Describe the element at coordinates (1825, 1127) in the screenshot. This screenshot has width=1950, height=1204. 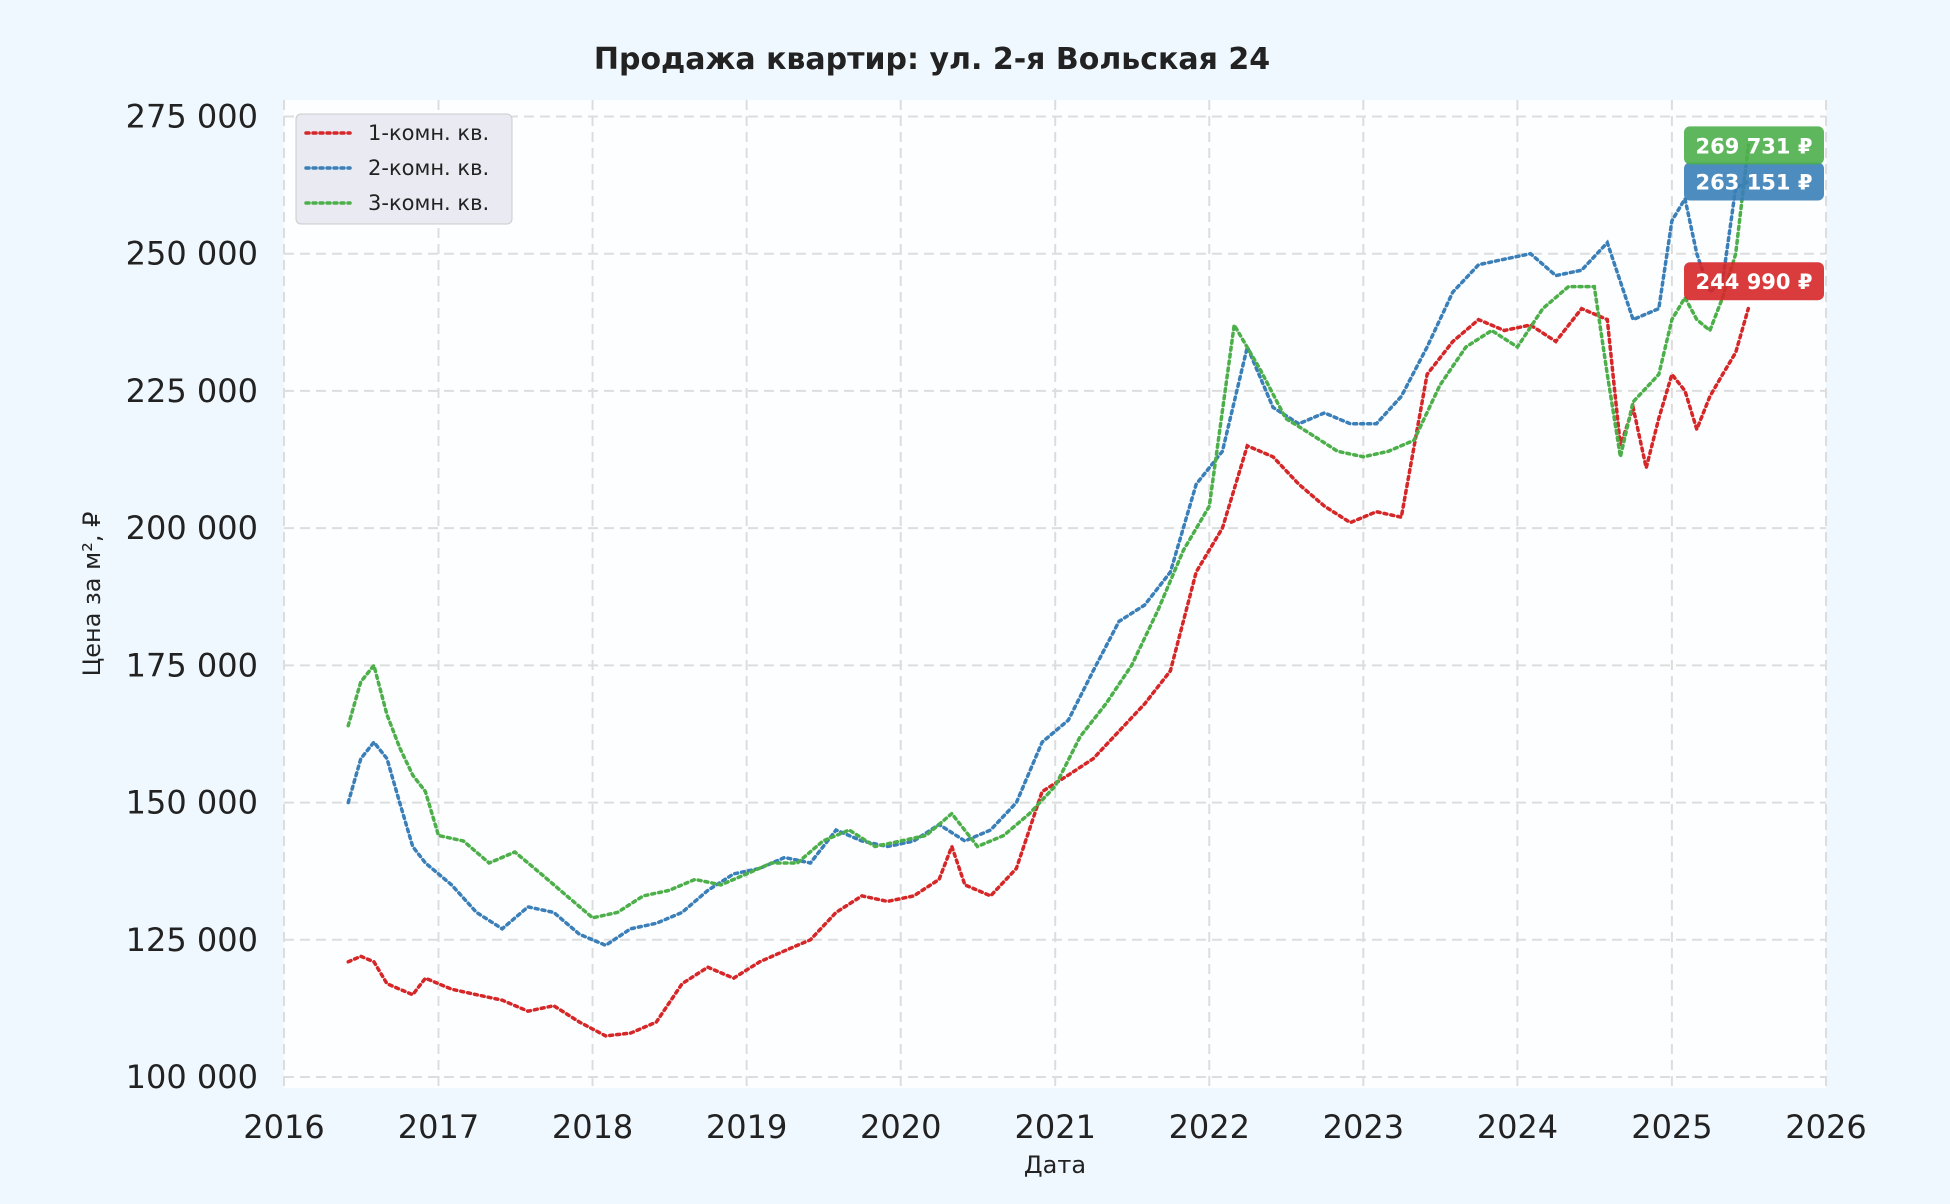
I see `x-tick-label: 2026` at that location.